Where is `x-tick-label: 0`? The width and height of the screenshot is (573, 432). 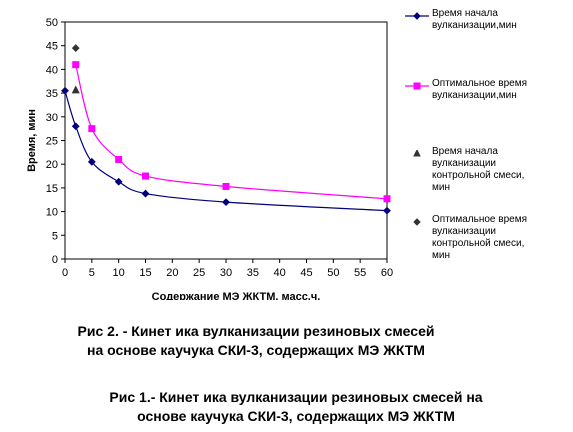 x-tick-label: 0 is located at coordinates (65, 273).